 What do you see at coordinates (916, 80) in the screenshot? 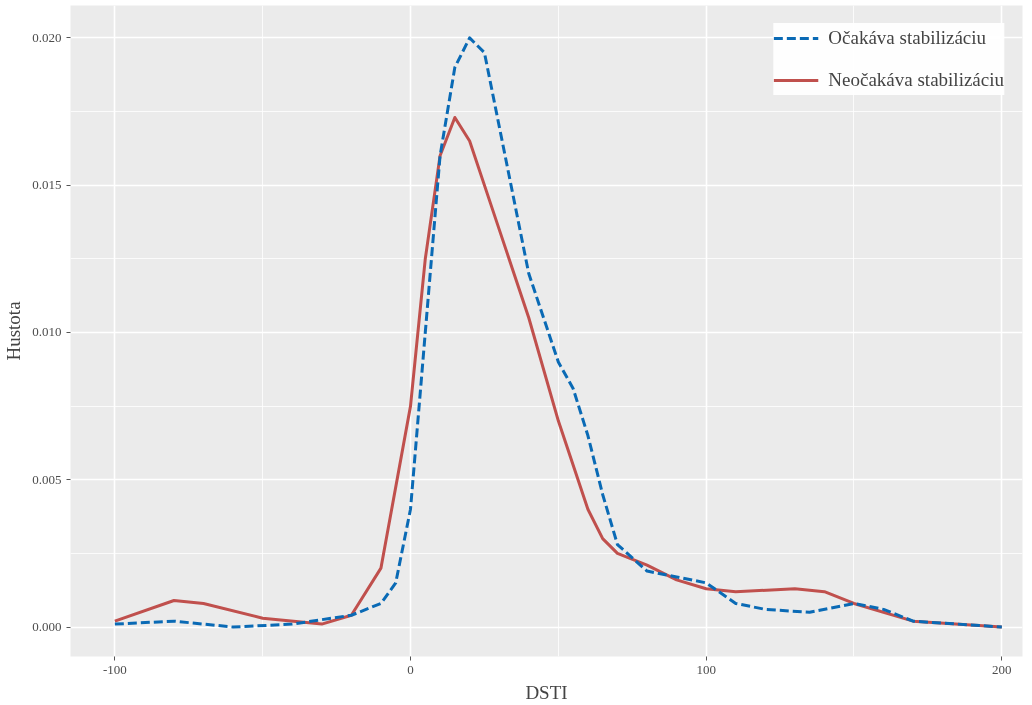
I see `legend-label: Neočakáva stabilizáciu` at bounding box center [916, 80].